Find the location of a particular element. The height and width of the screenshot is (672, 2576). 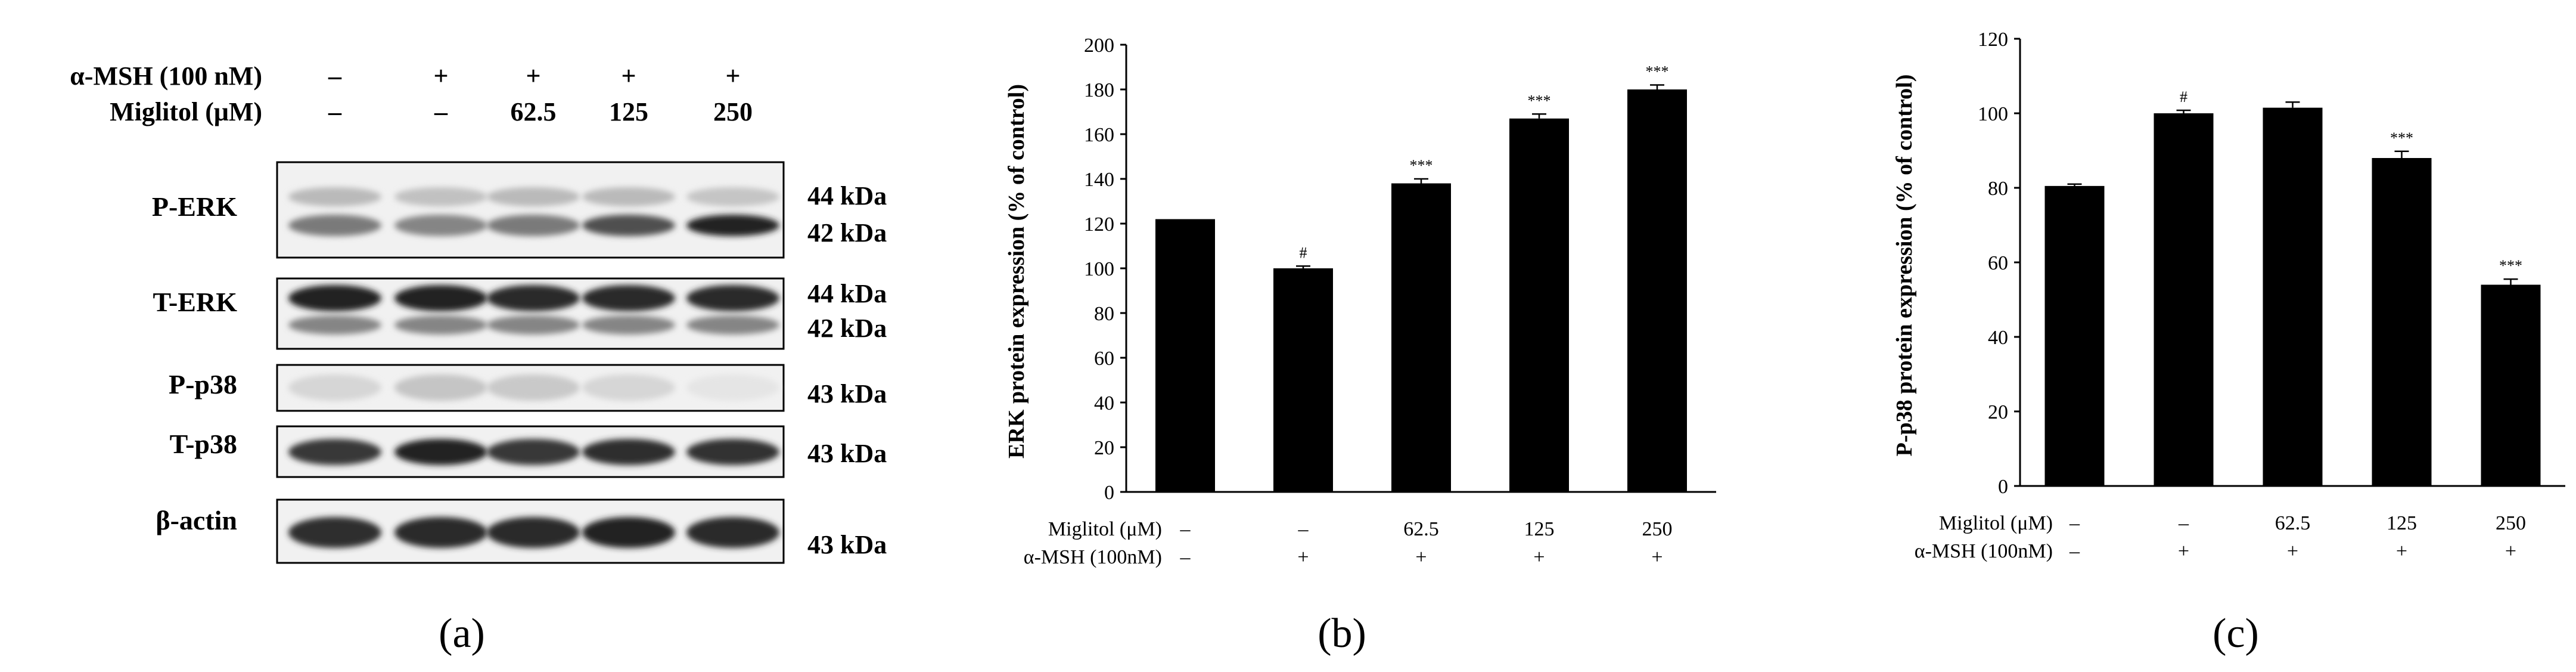

y-tick-label: 40 is located at coordinates (1104, 403).